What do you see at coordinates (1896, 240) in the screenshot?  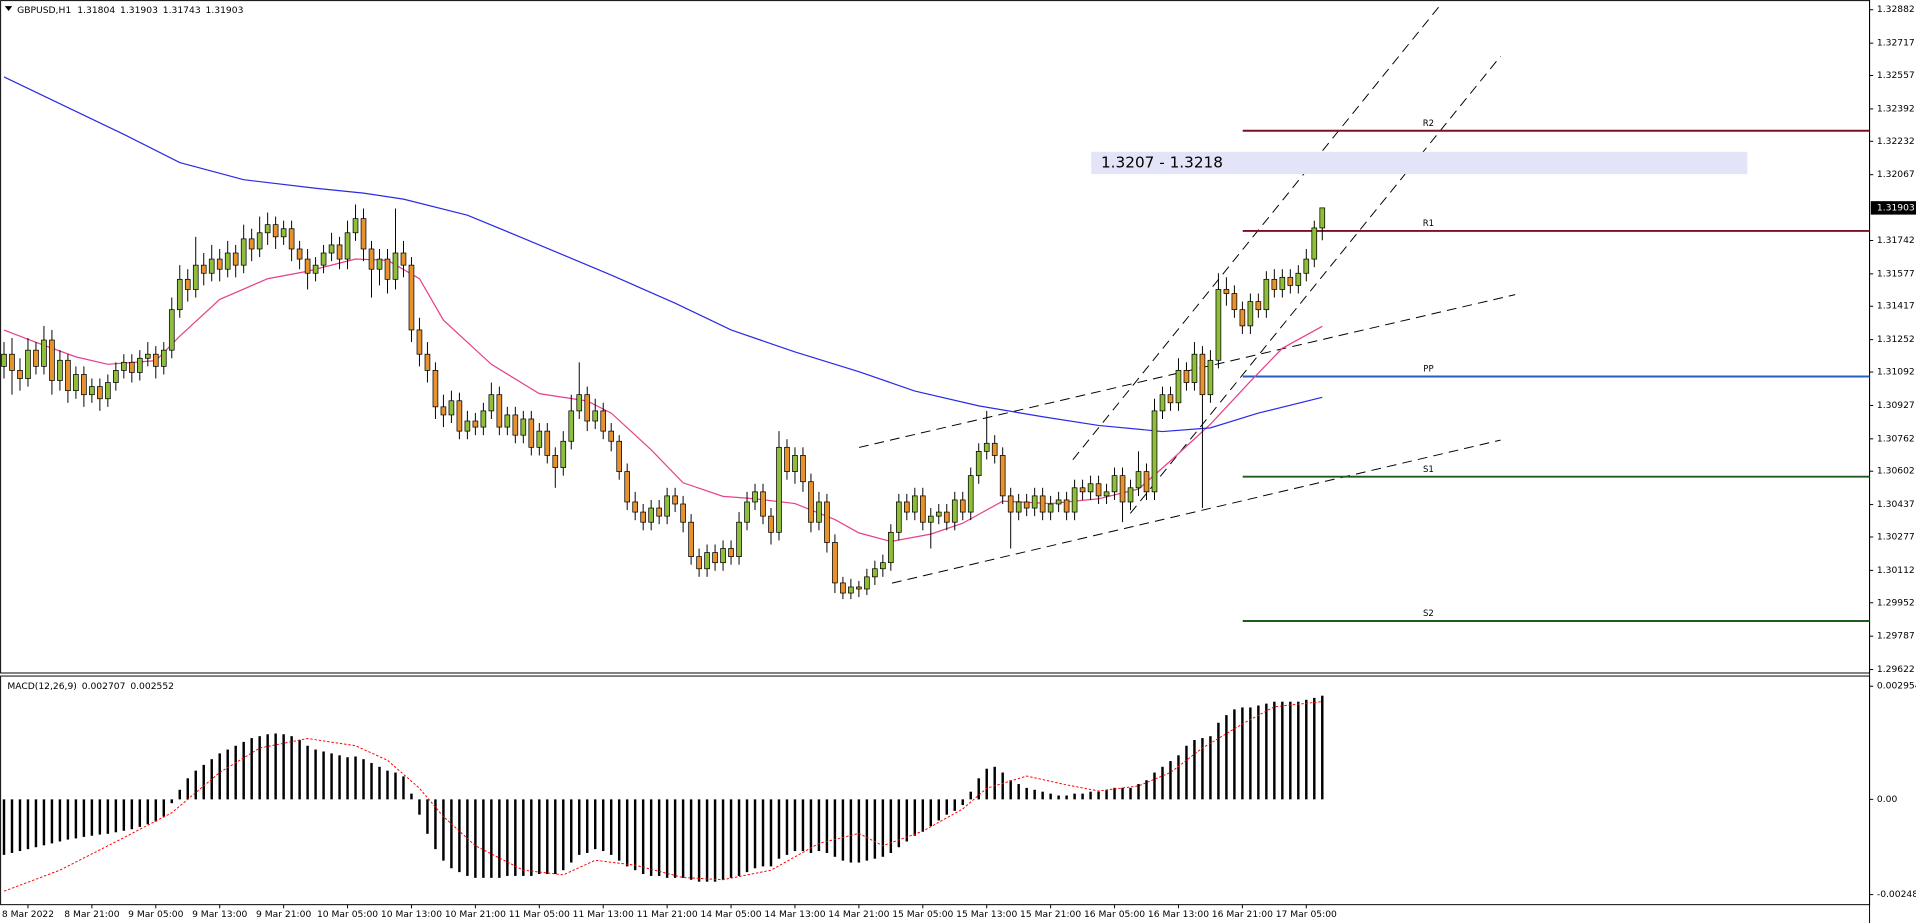 I see `y-tick-label: 1.31742` at bounding box center [1896, 240].